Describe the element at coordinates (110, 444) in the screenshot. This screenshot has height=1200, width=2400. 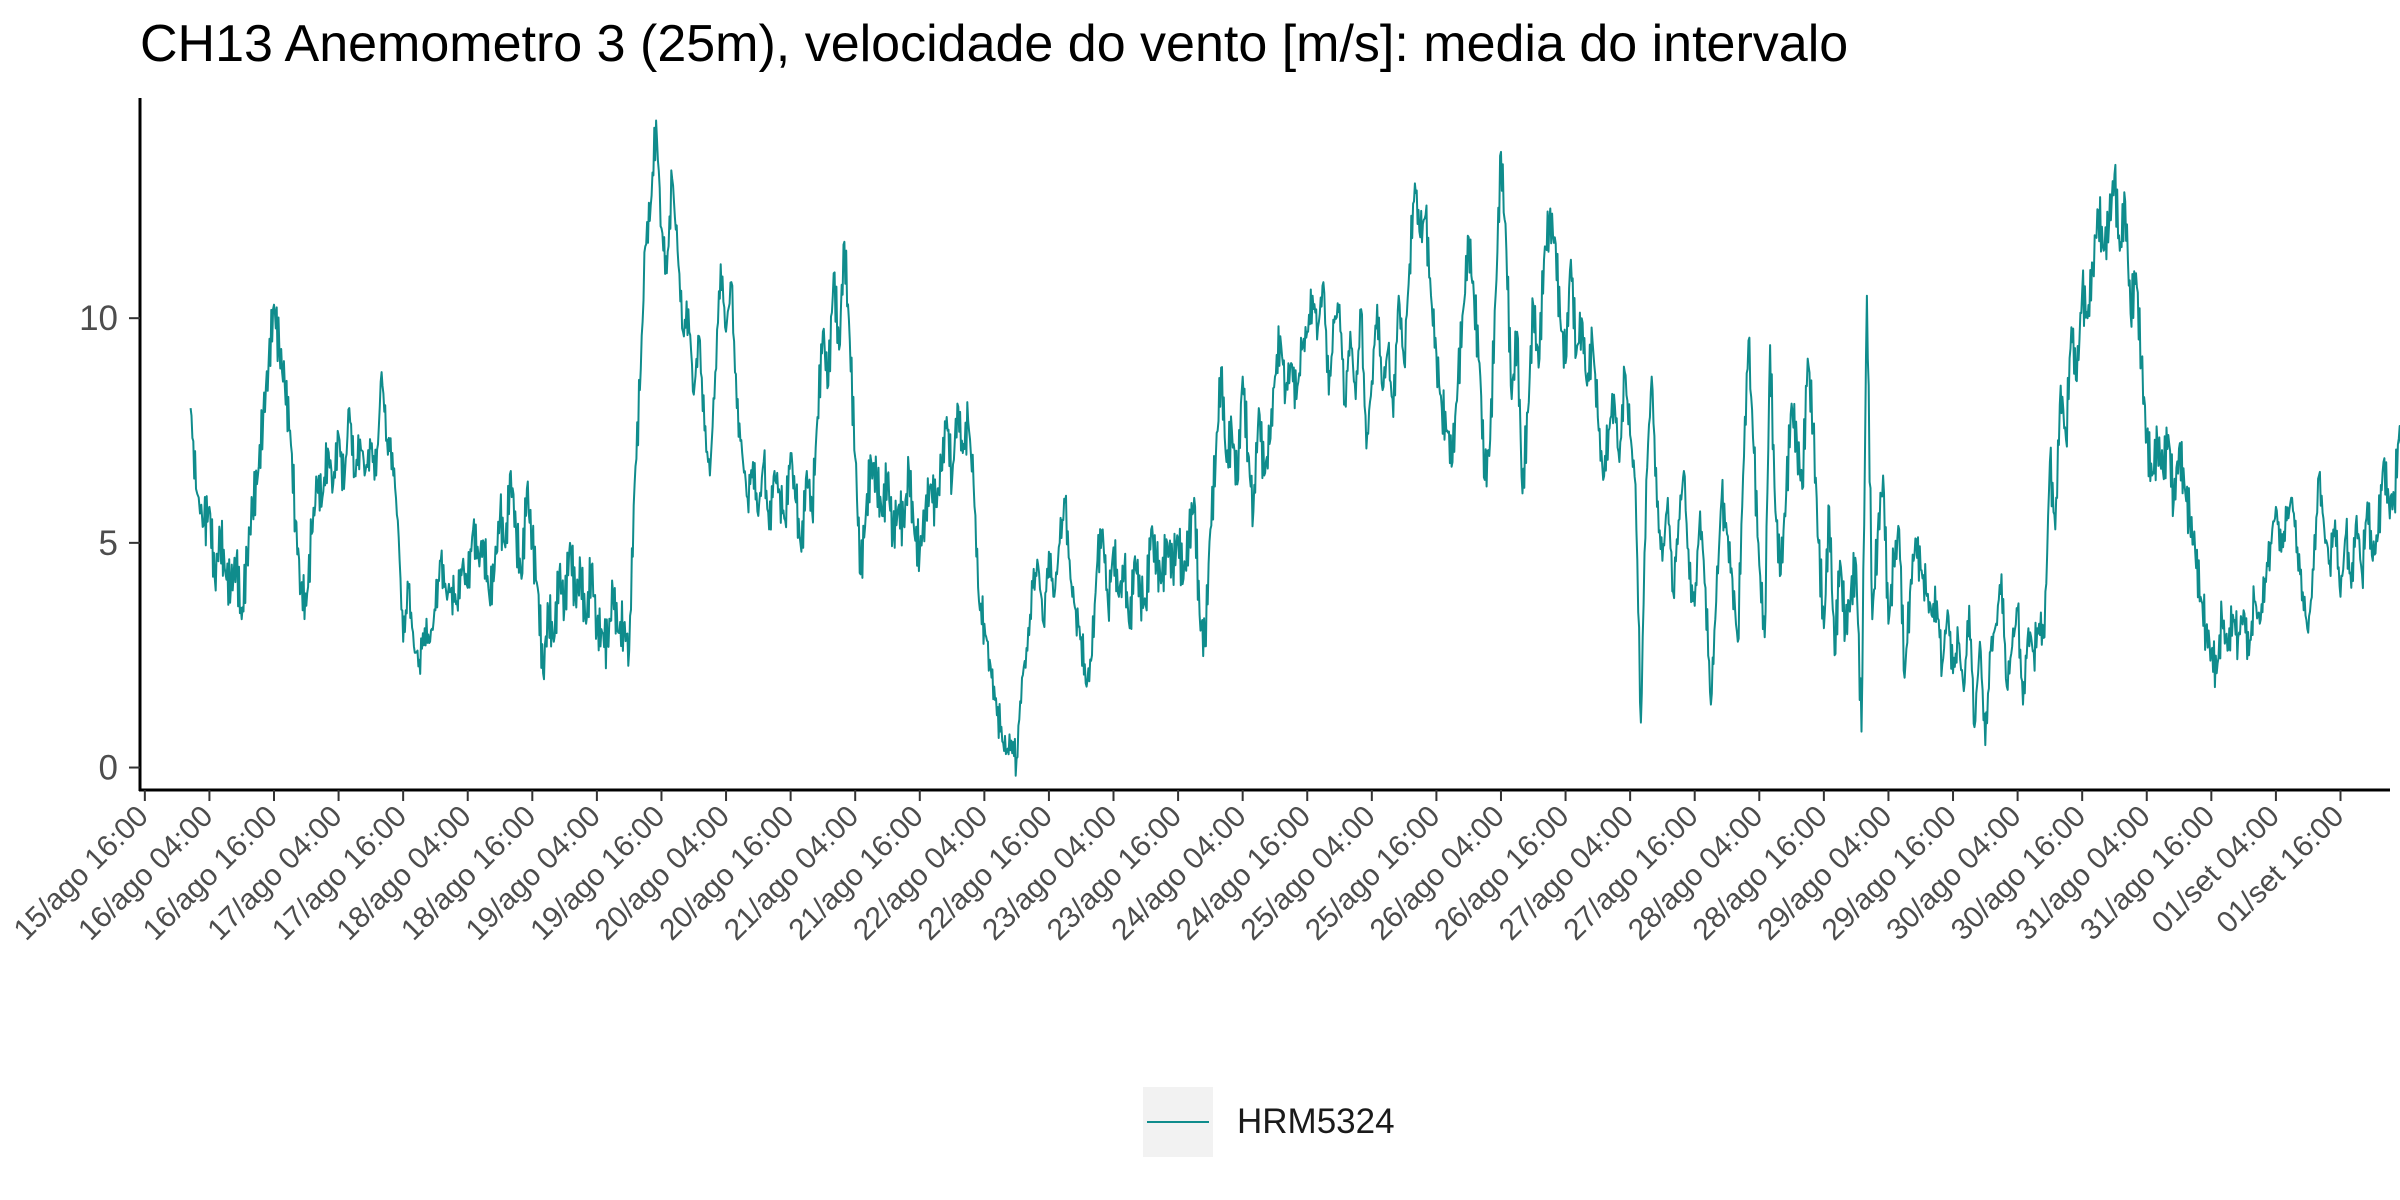
I see `y-axis: 0 5 10` at that location.